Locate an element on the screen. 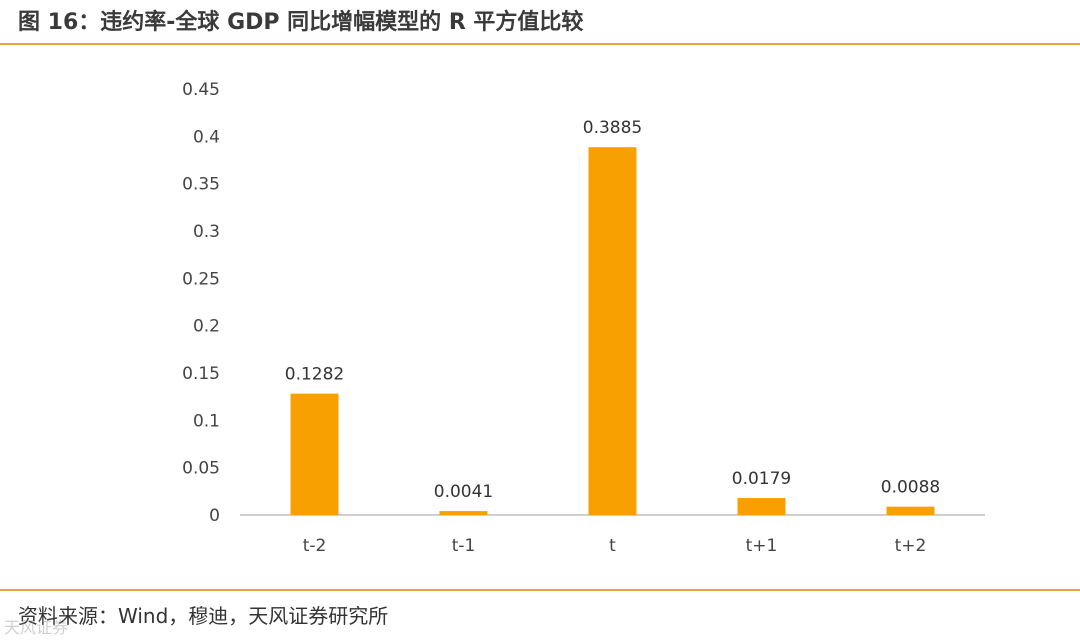 This screenshot has height=641, width=1080. x-tick-label: t+1 is located at coordinates (762, 546).